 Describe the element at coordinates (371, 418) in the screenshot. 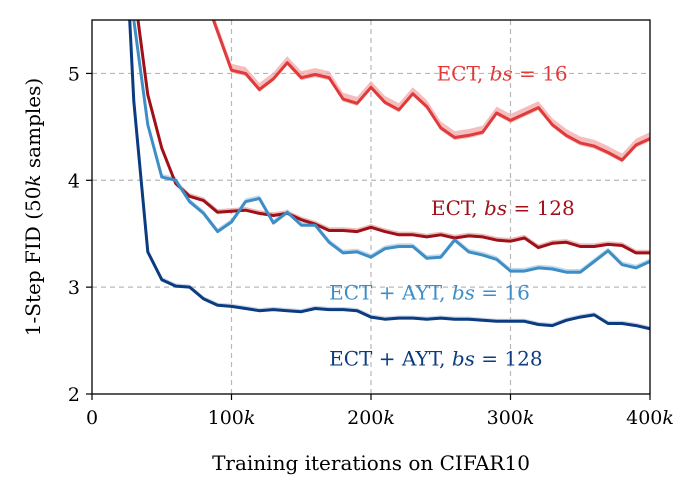

I see `x-tick-label: 200k` at that location.